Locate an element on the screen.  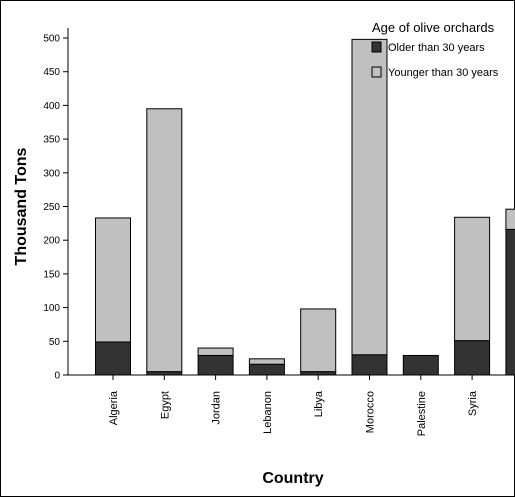
x-tick-label: Jordan is located at coordinates (217, 408).